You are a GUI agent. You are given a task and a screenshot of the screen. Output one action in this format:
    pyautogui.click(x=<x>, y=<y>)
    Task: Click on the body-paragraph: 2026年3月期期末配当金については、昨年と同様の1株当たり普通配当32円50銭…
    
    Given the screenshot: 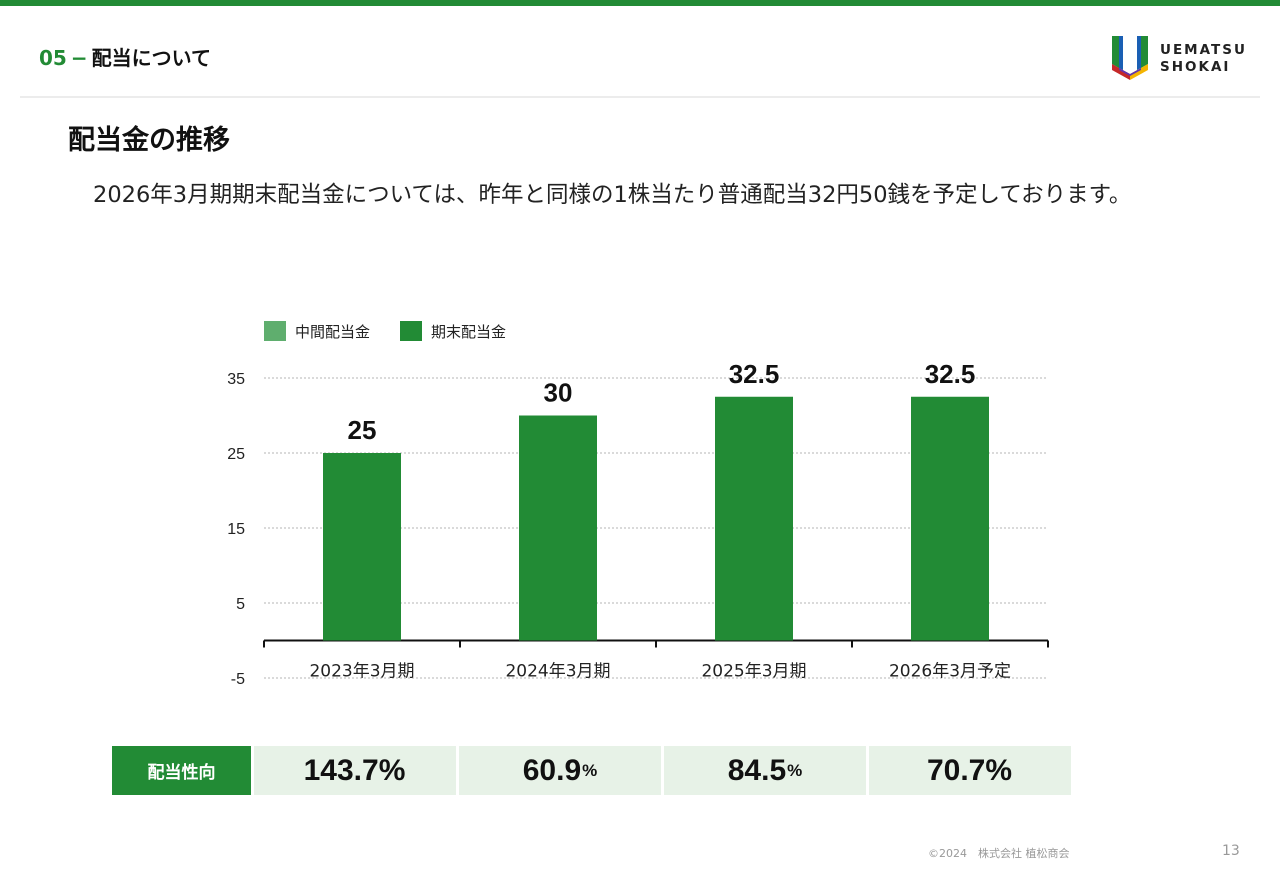 What is the action you would take?
    pyautogui.click(x=612, y=195)
    